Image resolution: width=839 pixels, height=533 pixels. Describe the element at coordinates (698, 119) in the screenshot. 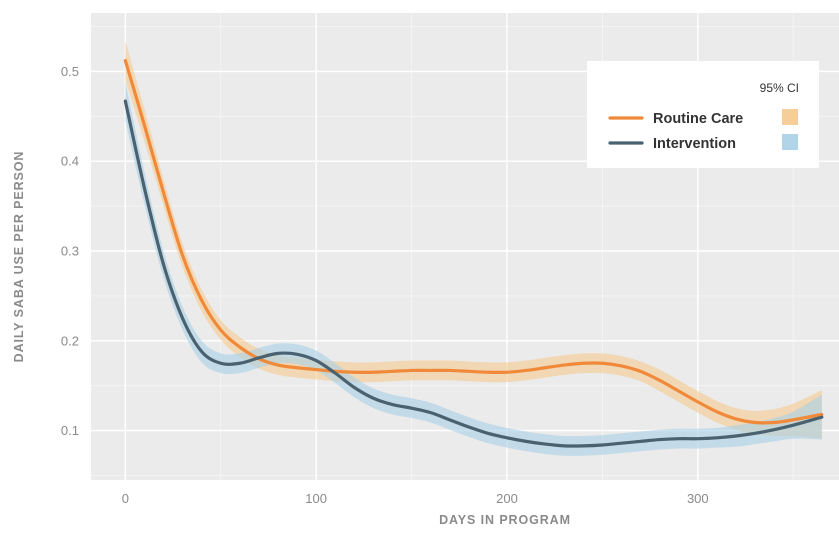

I see `legend-label-routine-care: Routine Care` at that location.